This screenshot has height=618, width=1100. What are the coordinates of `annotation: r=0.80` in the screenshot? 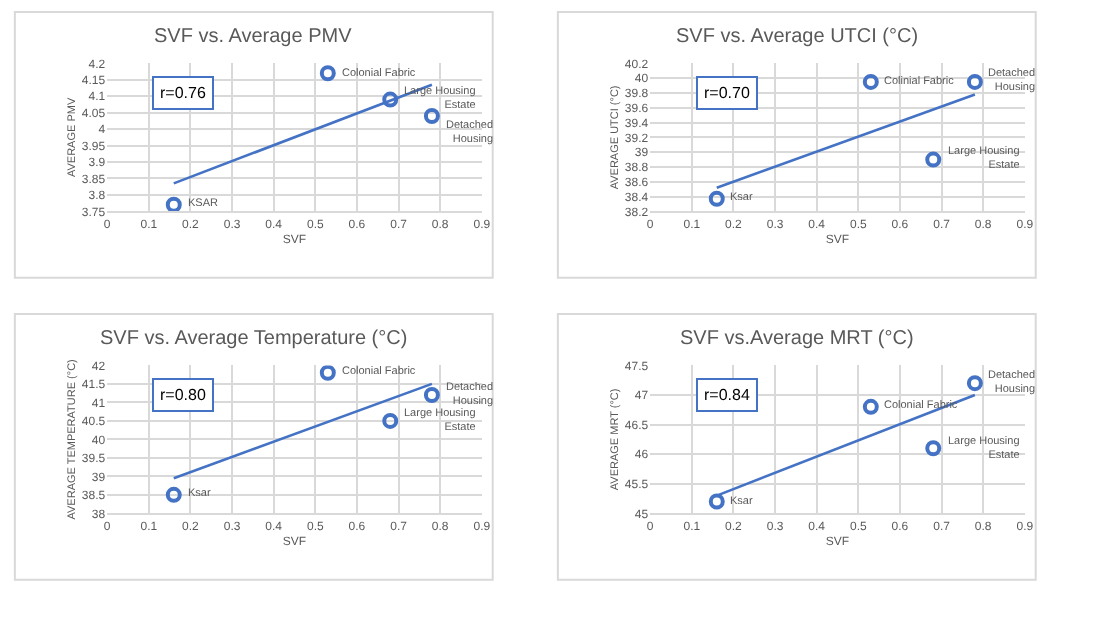 It's located at (183, 395).